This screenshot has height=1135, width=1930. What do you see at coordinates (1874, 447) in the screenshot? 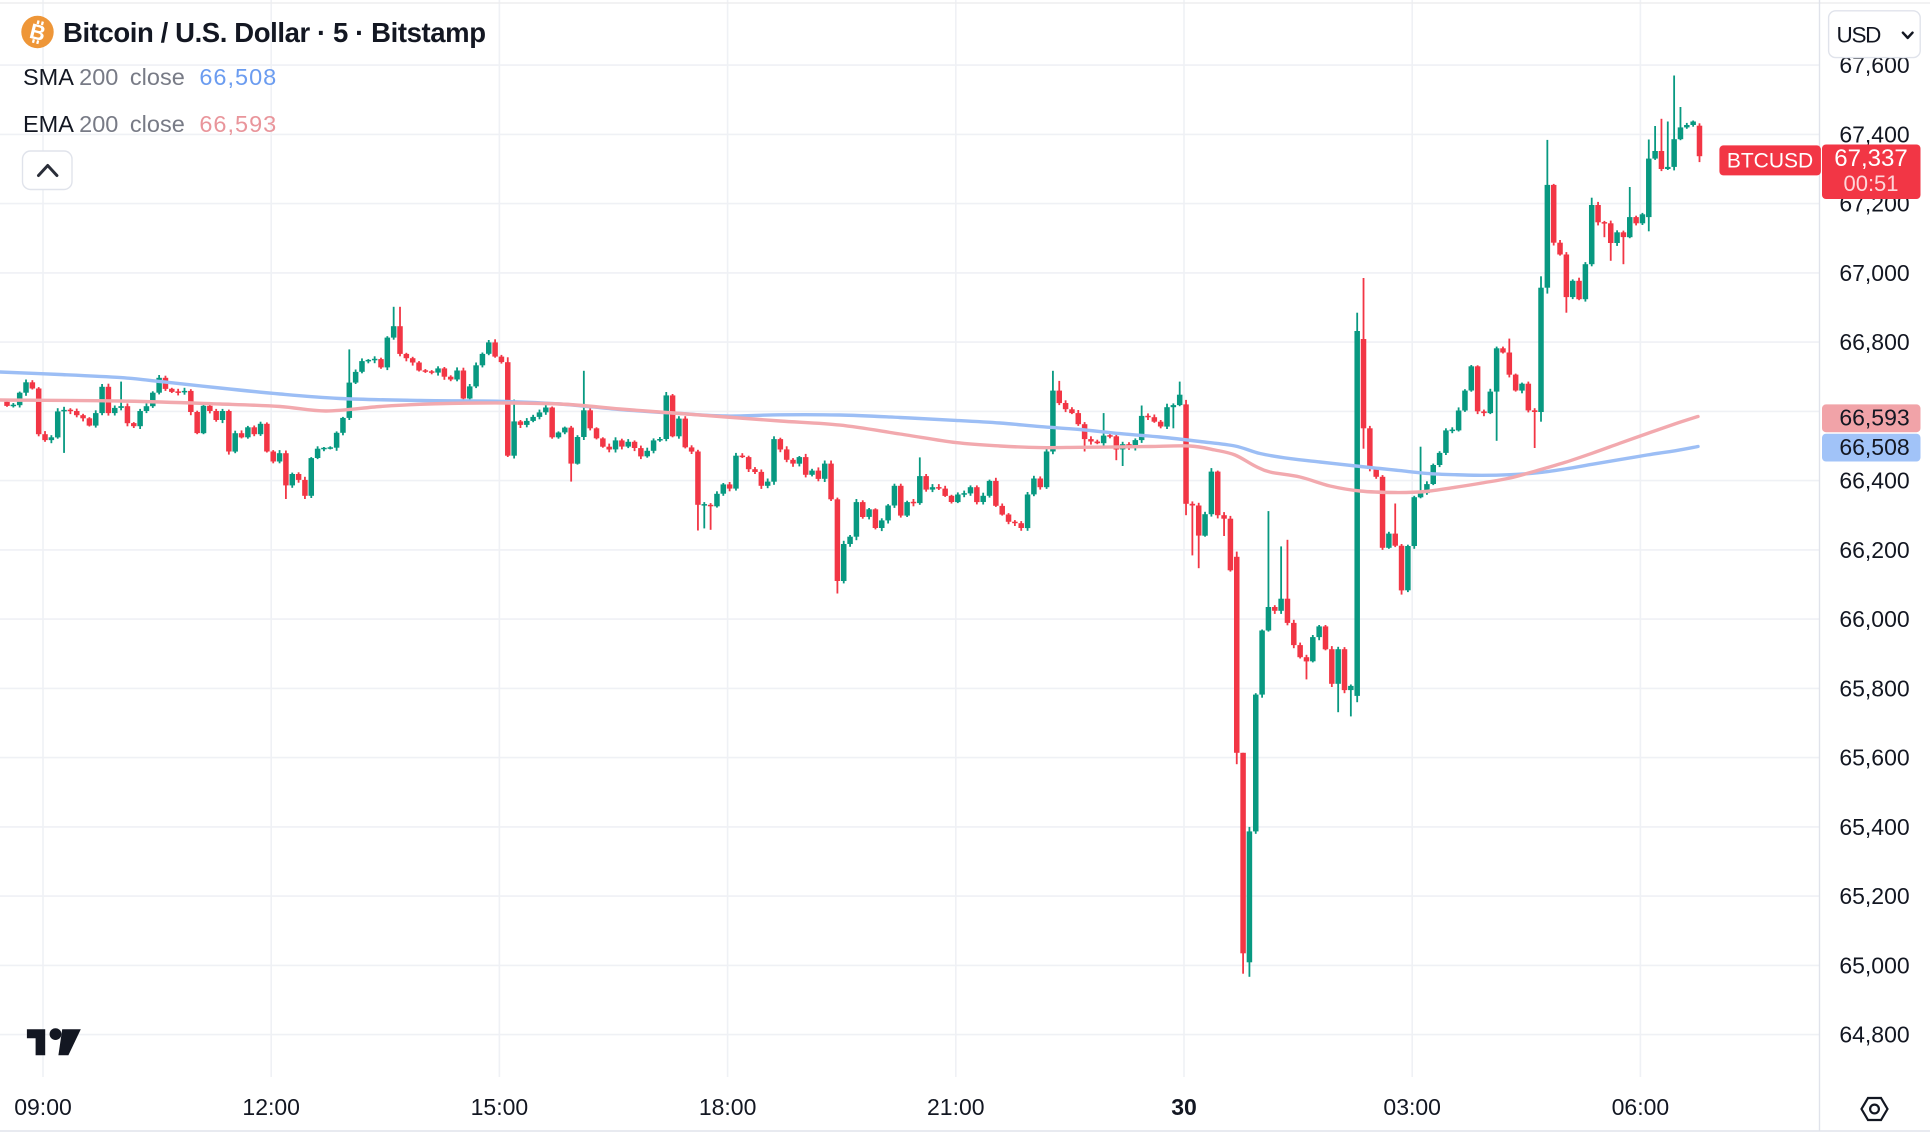
I see `svg-text: 66,508` at bounding box center [1874, 447].